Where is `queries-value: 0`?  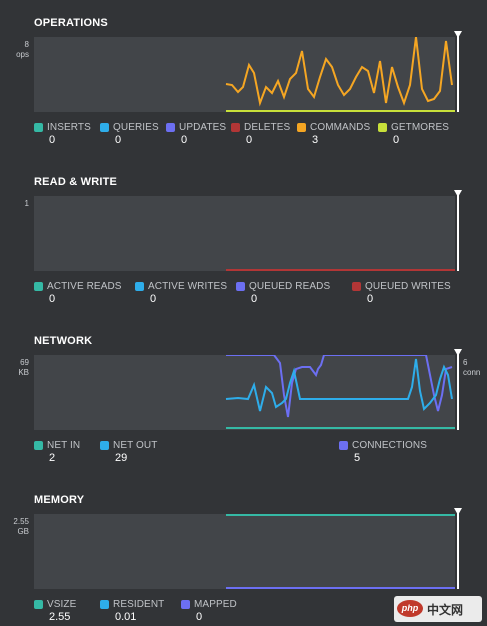
queries-value: 0 is located at coordinates (118, 140).